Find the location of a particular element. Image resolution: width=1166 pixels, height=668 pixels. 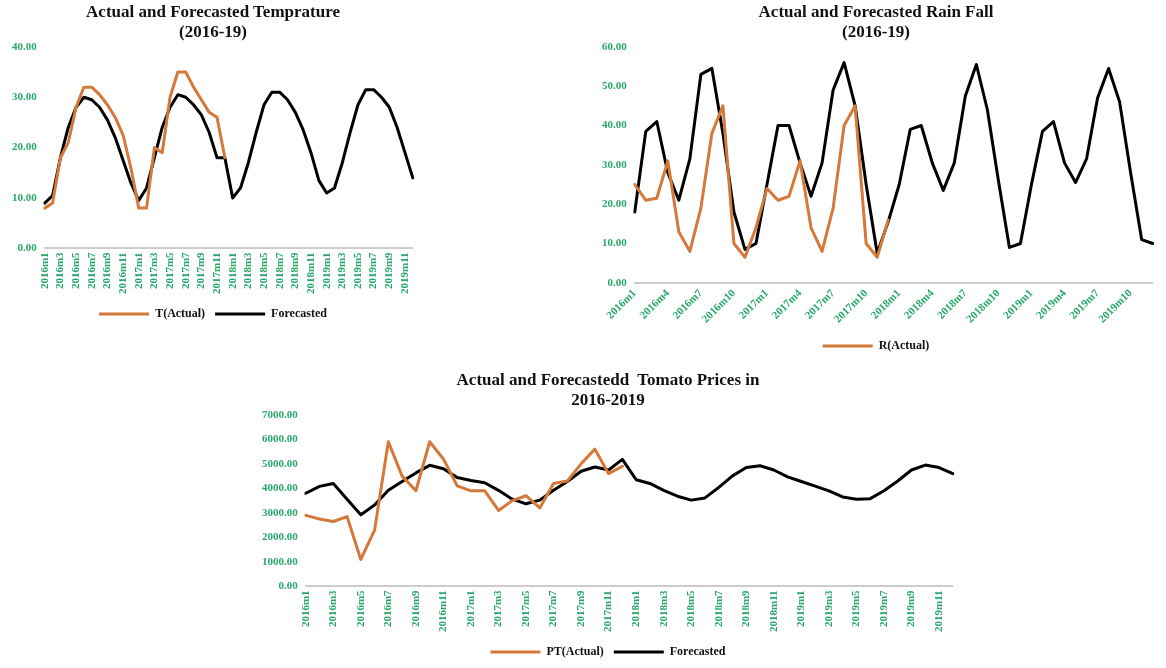

y-tick-label: 6000.00 is located at coordinates (280, 438).